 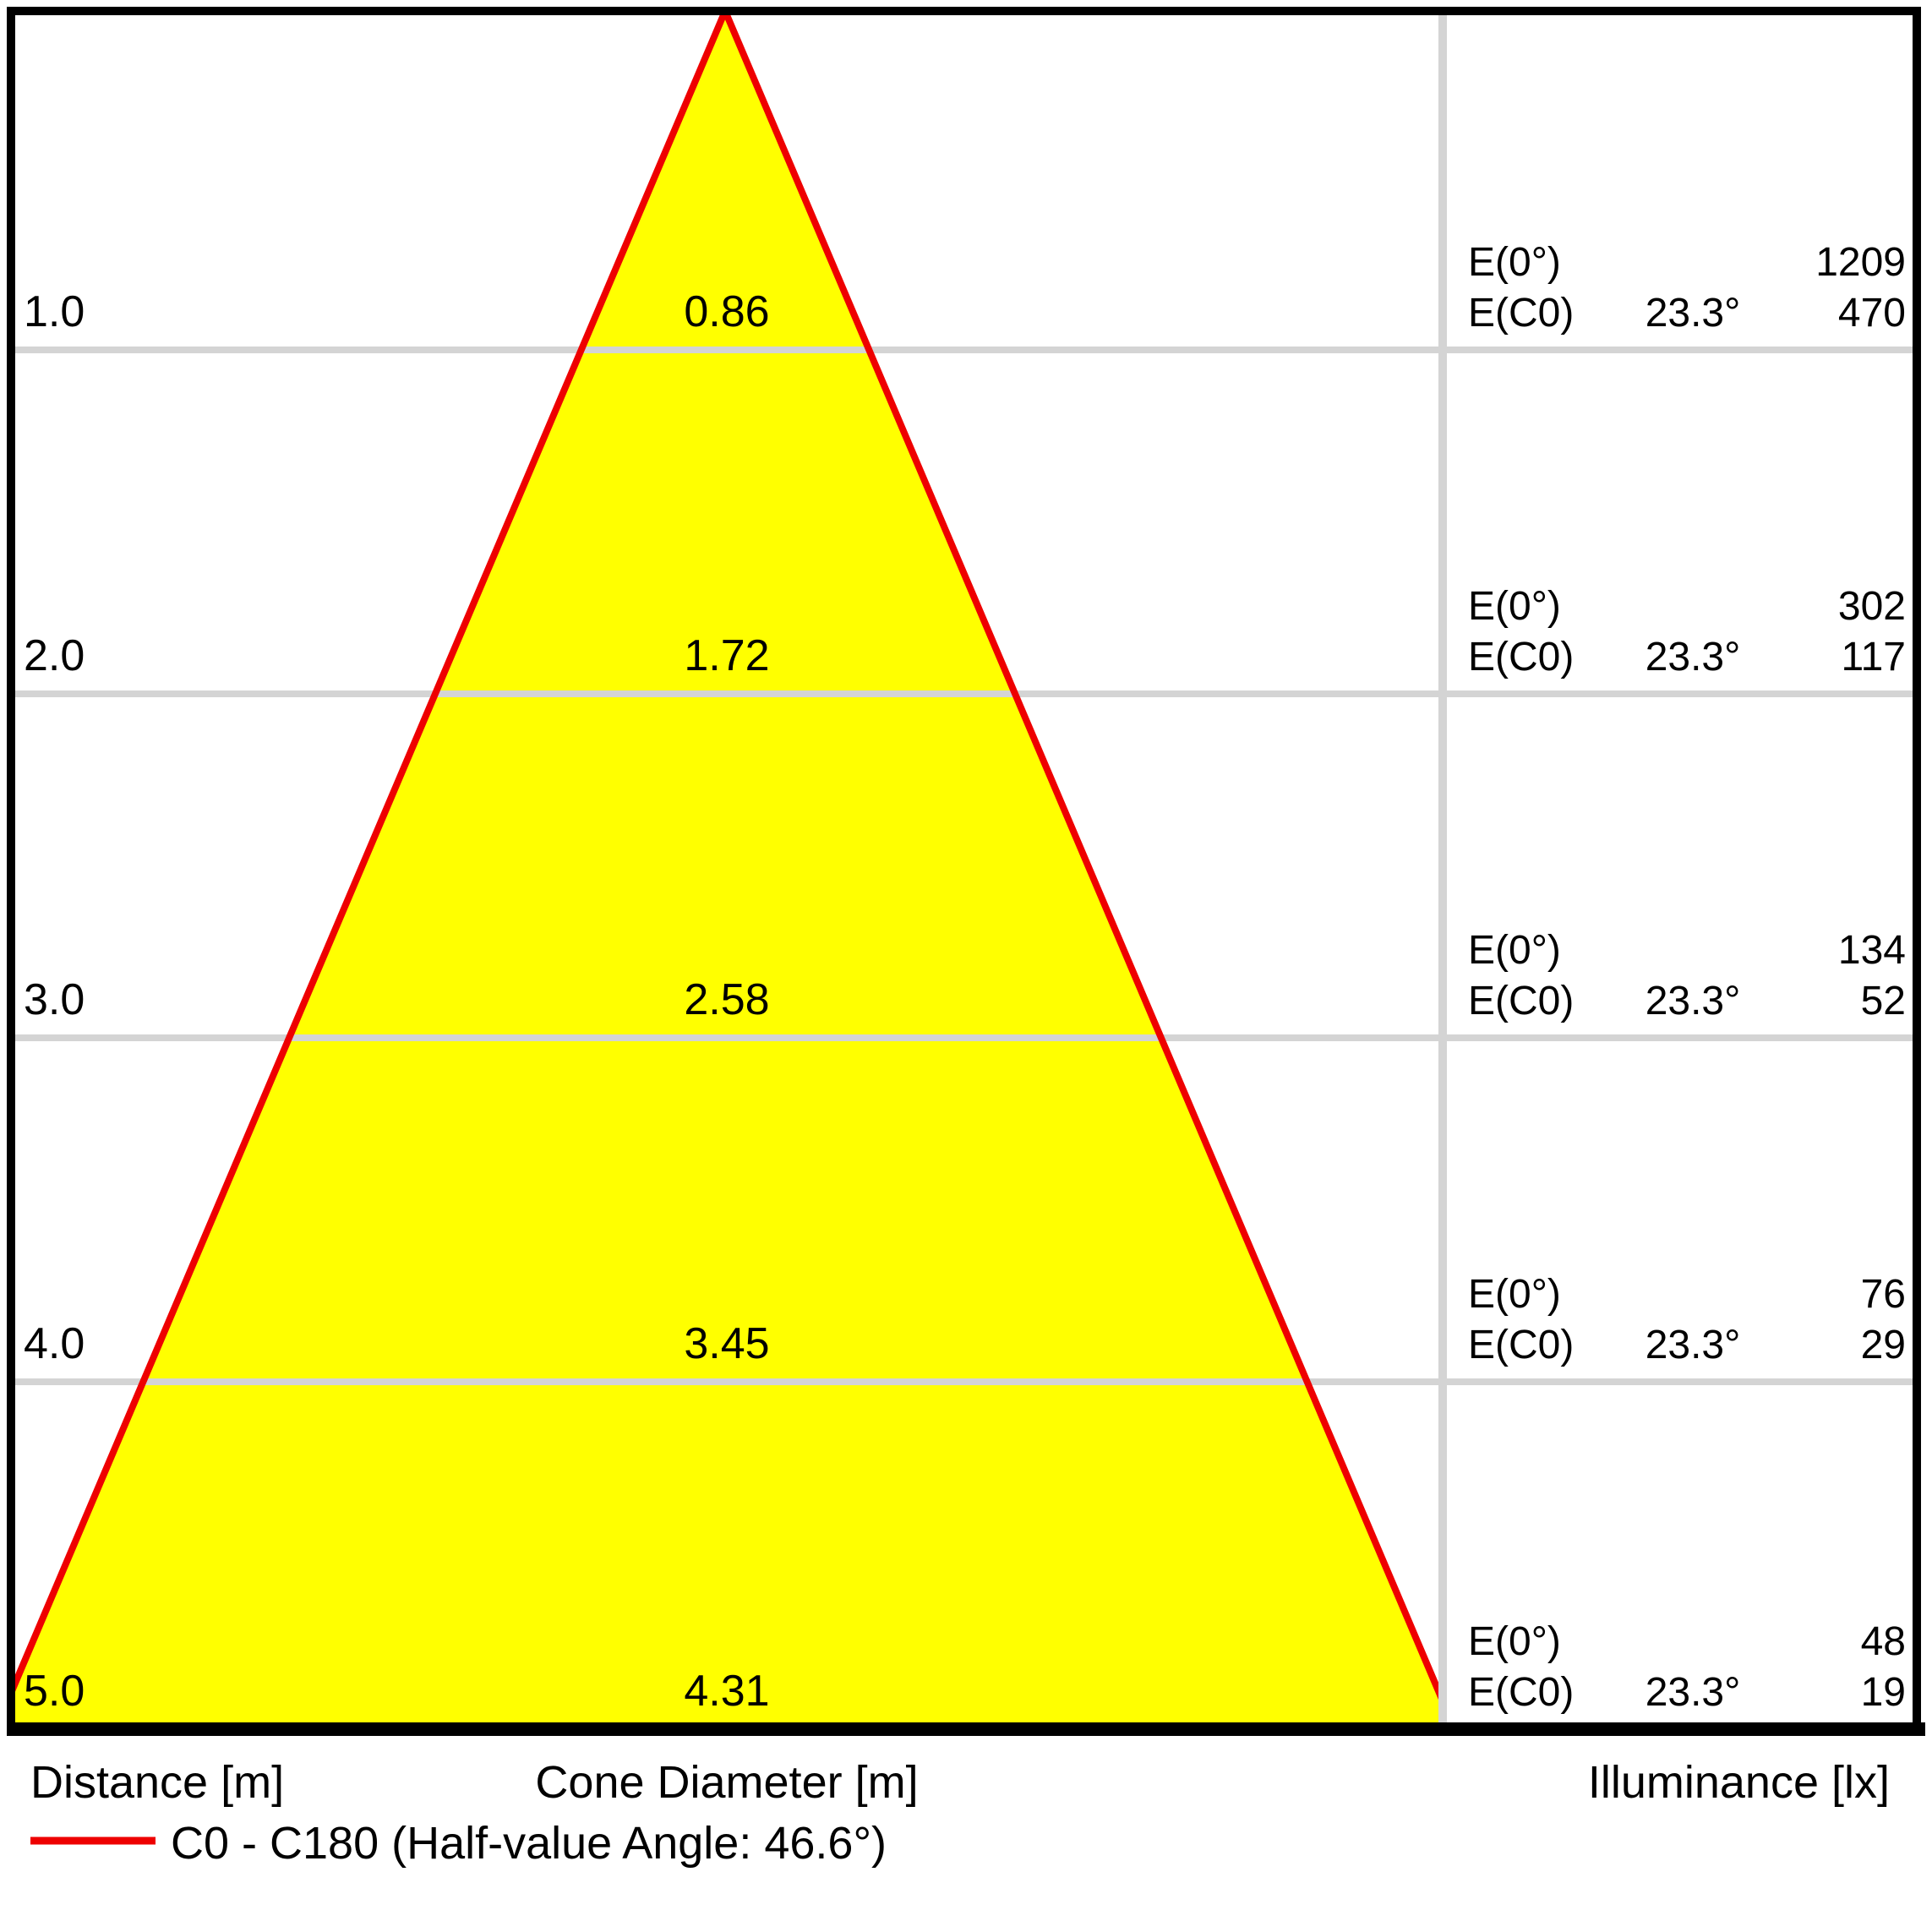 What do you see at coordinates (1860, 262) in the screenshot?
I see `e0-value: 1209` at bounding box center [1860, 262].